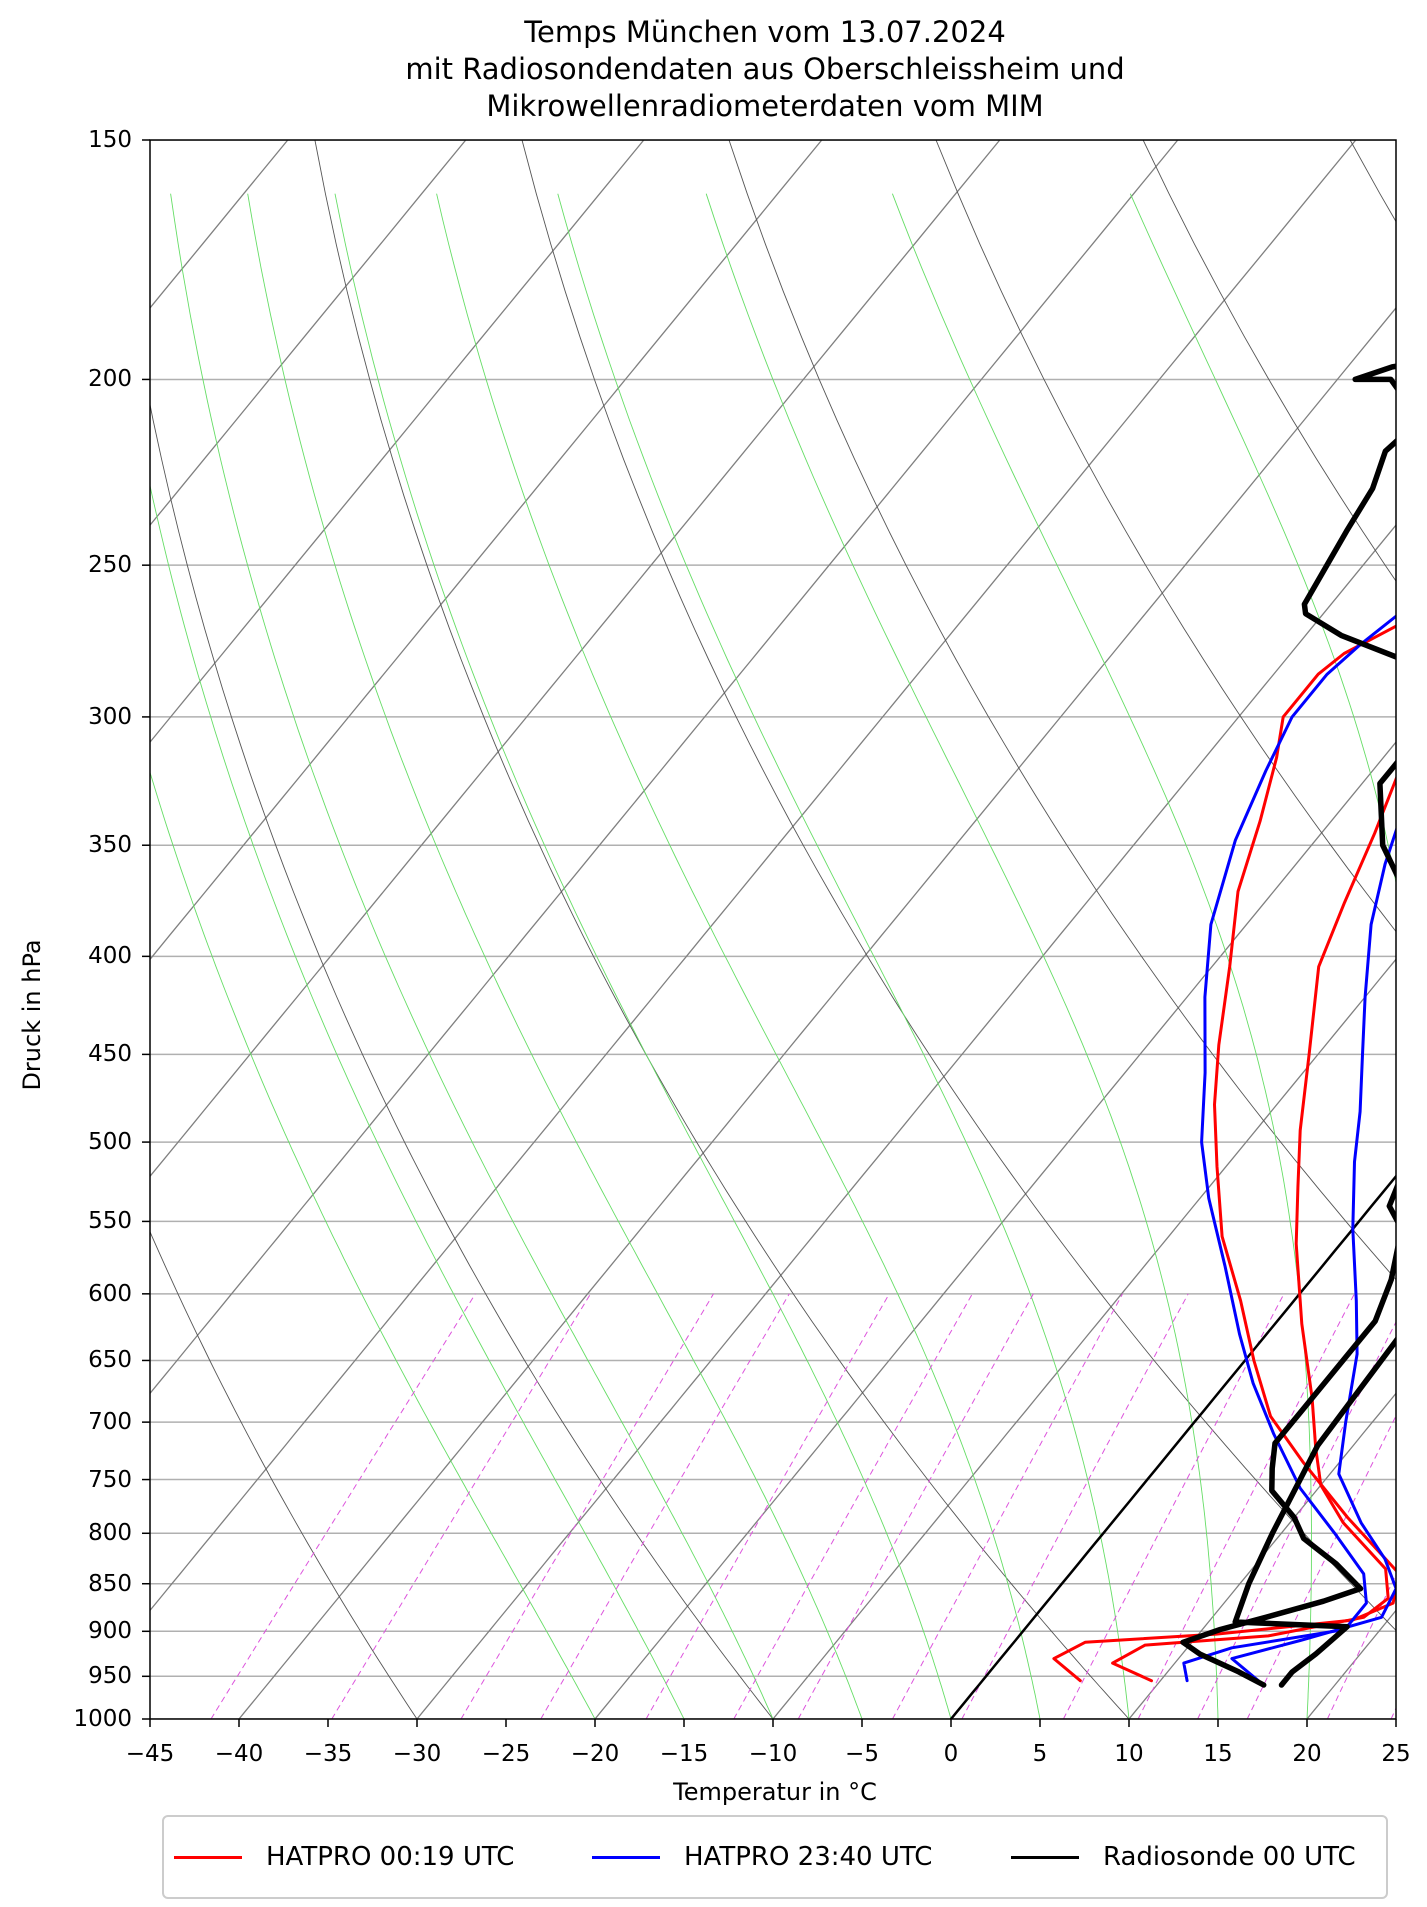 The height and width of the screenshot is (1907, 1427). I want to click on y-tick-label: 350, so click(110, 845).